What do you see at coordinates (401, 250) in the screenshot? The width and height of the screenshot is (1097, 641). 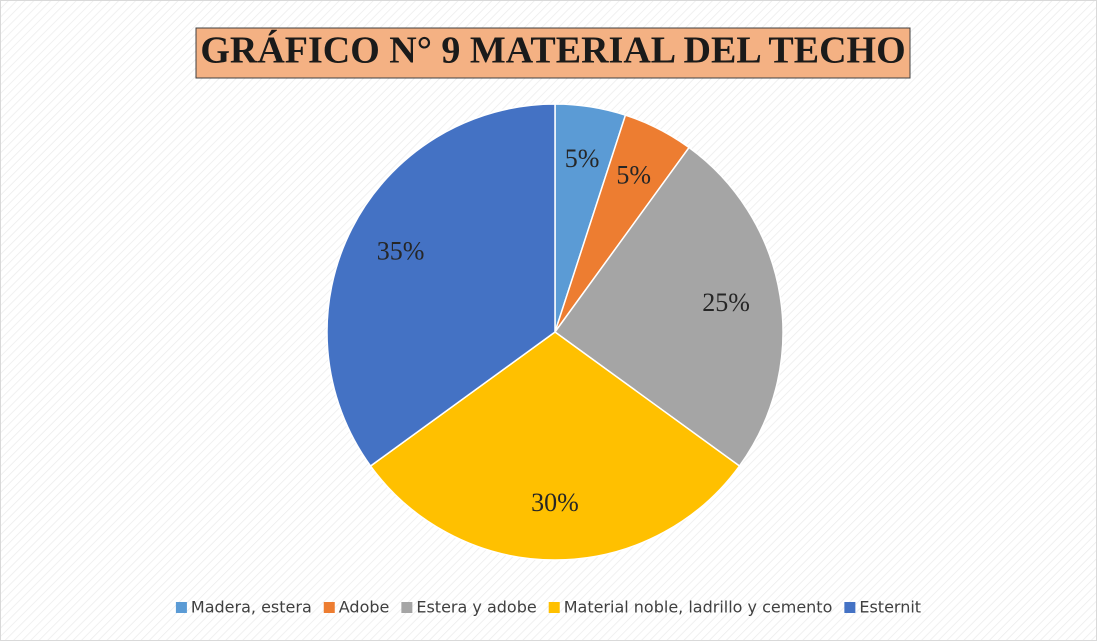 I see `data-label: 35%` at bounding box center [401, 250].